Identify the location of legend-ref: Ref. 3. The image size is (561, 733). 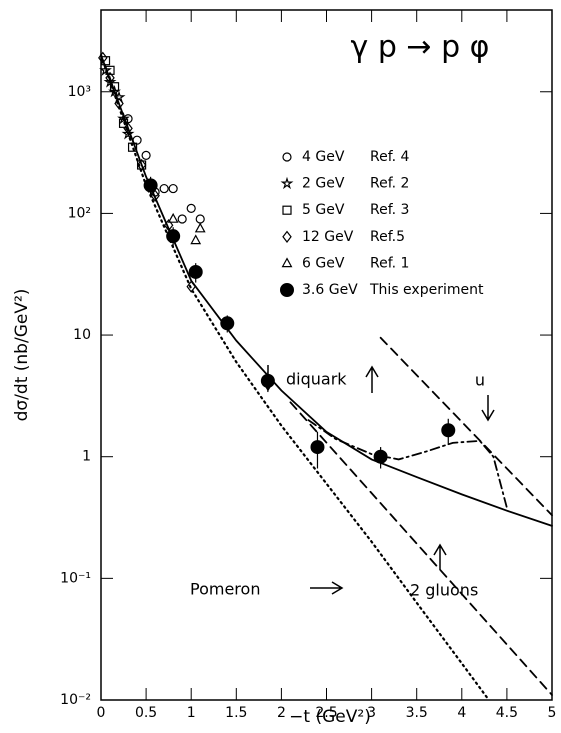
(389, 210).